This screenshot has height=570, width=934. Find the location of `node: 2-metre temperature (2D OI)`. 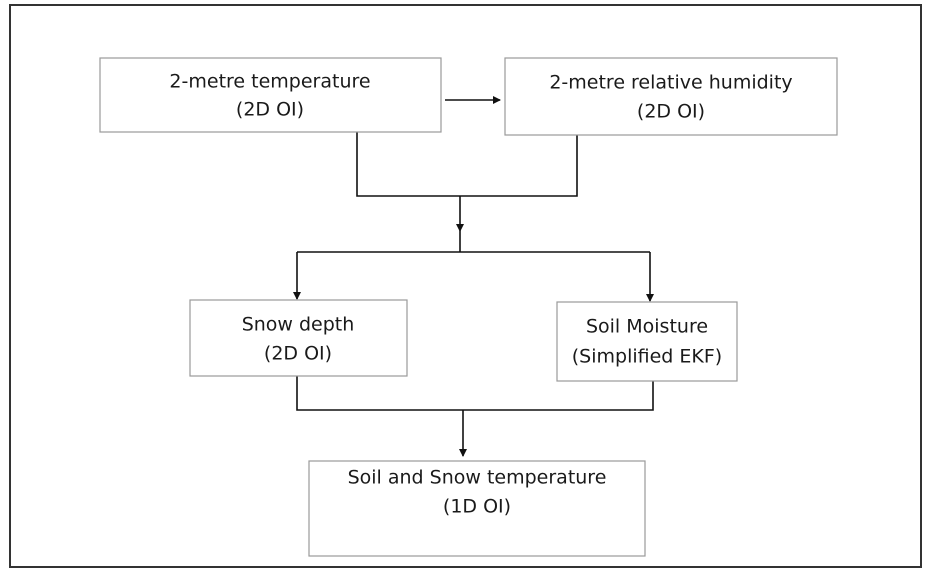

node: 2-metre temperature (2D OI) is located at coordinates (270, 95).